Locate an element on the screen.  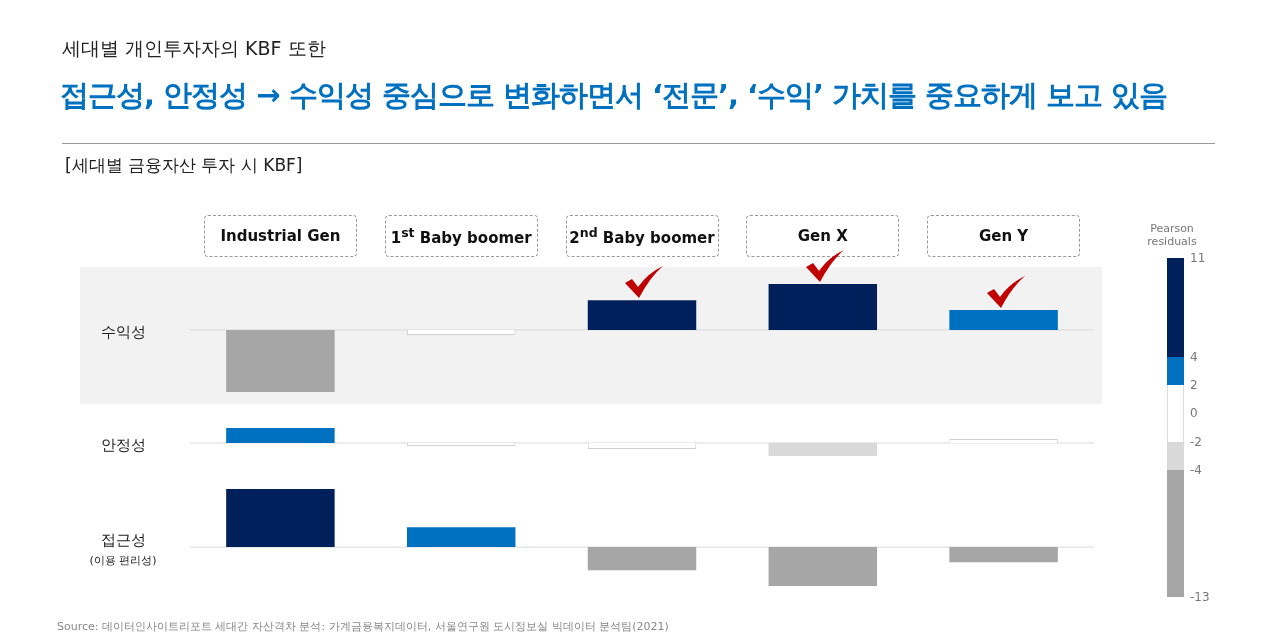
color-bar-label: 11 is located at coordinates (1198, 258).